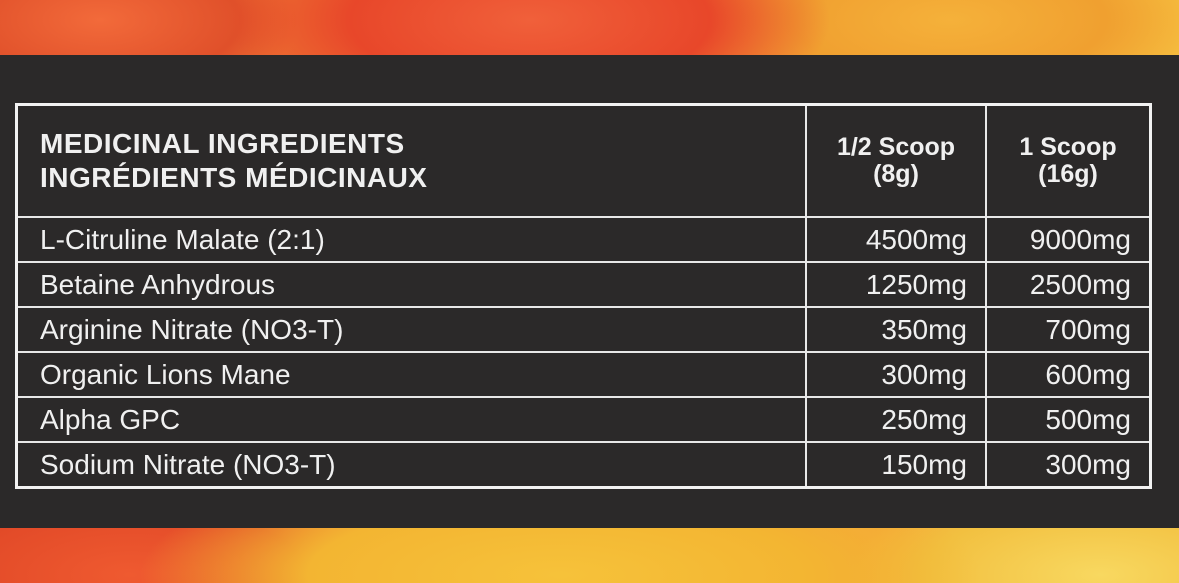 This screenshot has width=1179, height=583. Describe the element at coordinates (896, 374) in the screenshot. I see `half-scoop-amount: 300mg` at that location.